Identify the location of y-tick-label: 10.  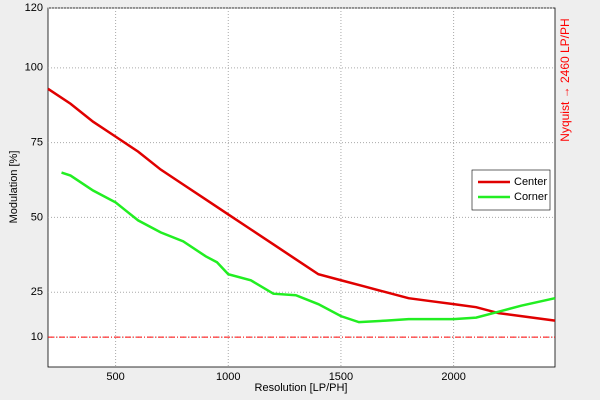
(37, 337).